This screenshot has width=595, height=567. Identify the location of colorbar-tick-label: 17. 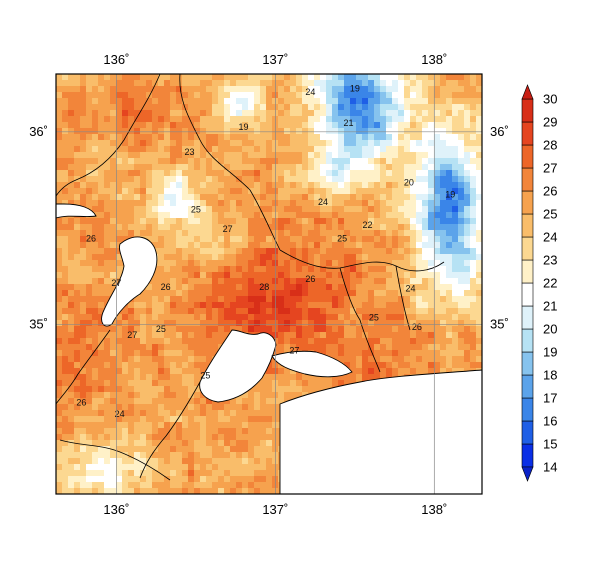
(550, 398).